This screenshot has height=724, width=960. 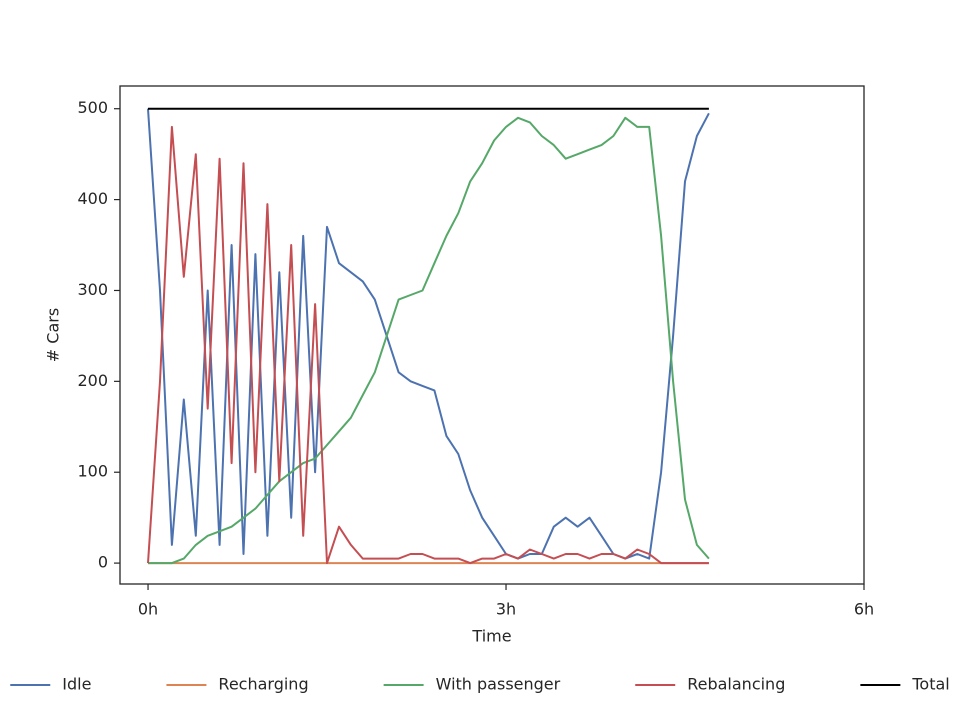 What do you see at coordinates (736, 684) in the screenshot?
I see `legend-label: Rebalancing` at bounding box center [736, 684].